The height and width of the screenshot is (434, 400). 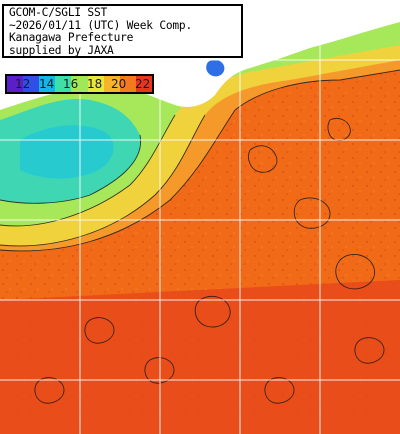 I want to click on legend-label-18: 18, so click(x=95, y=84).